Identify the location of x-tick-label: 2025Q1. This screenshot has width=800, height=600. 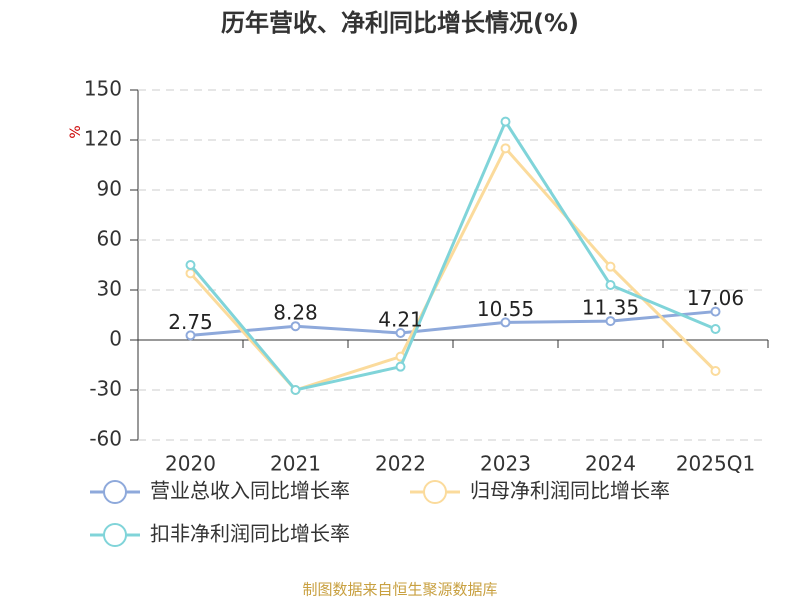
(715, 464).